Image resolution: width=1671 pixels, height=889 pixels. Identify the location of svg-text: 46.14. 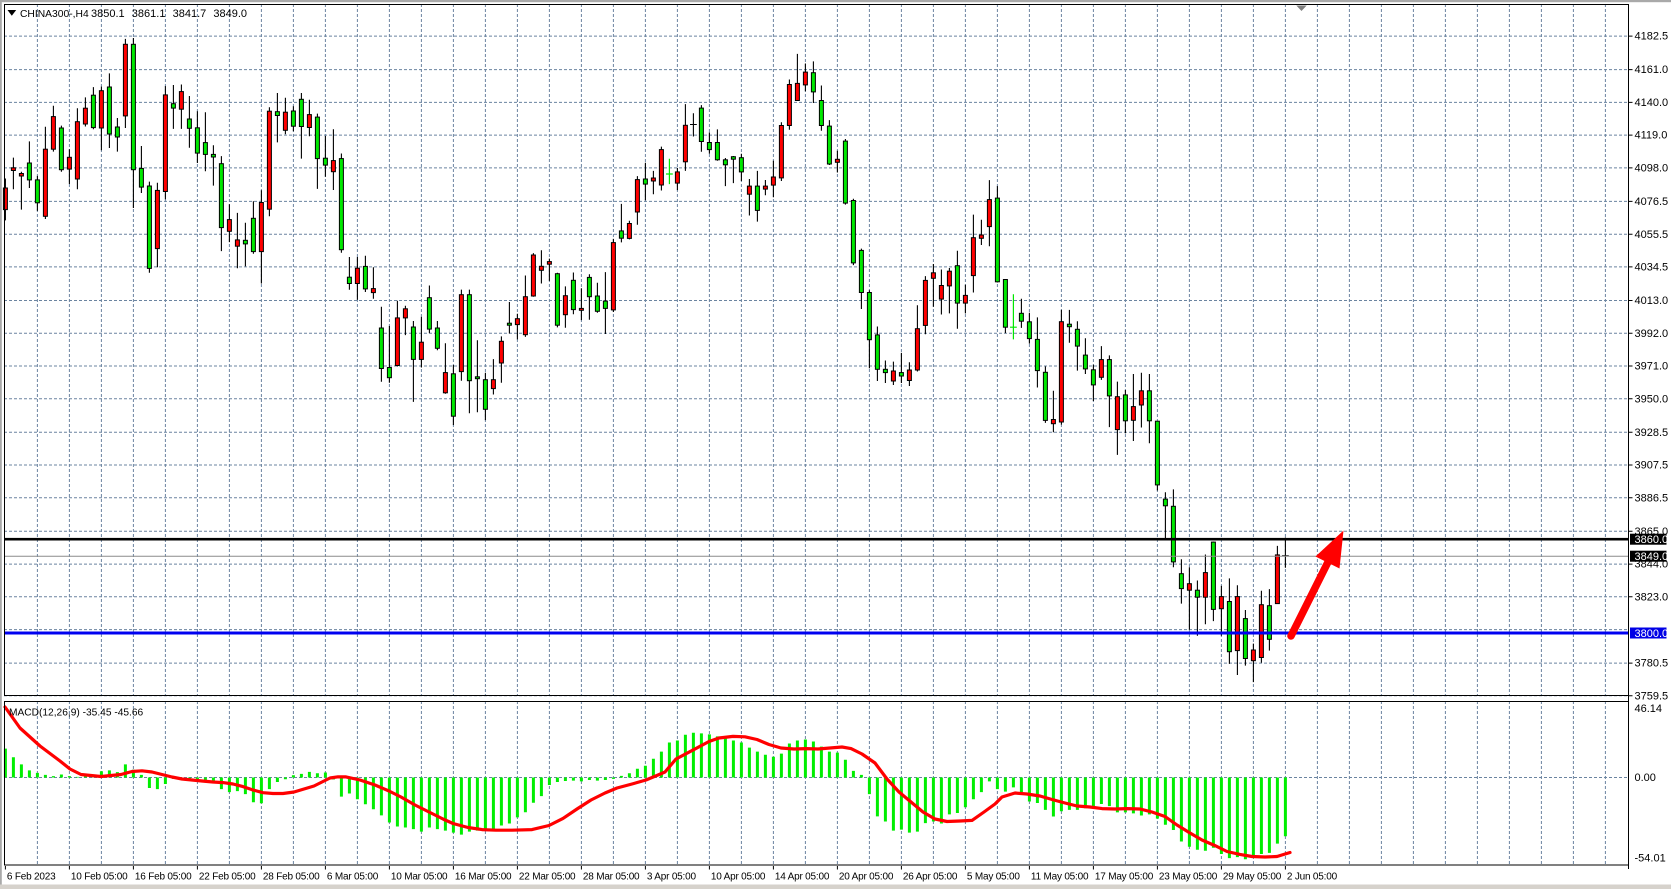
(1649, 709).